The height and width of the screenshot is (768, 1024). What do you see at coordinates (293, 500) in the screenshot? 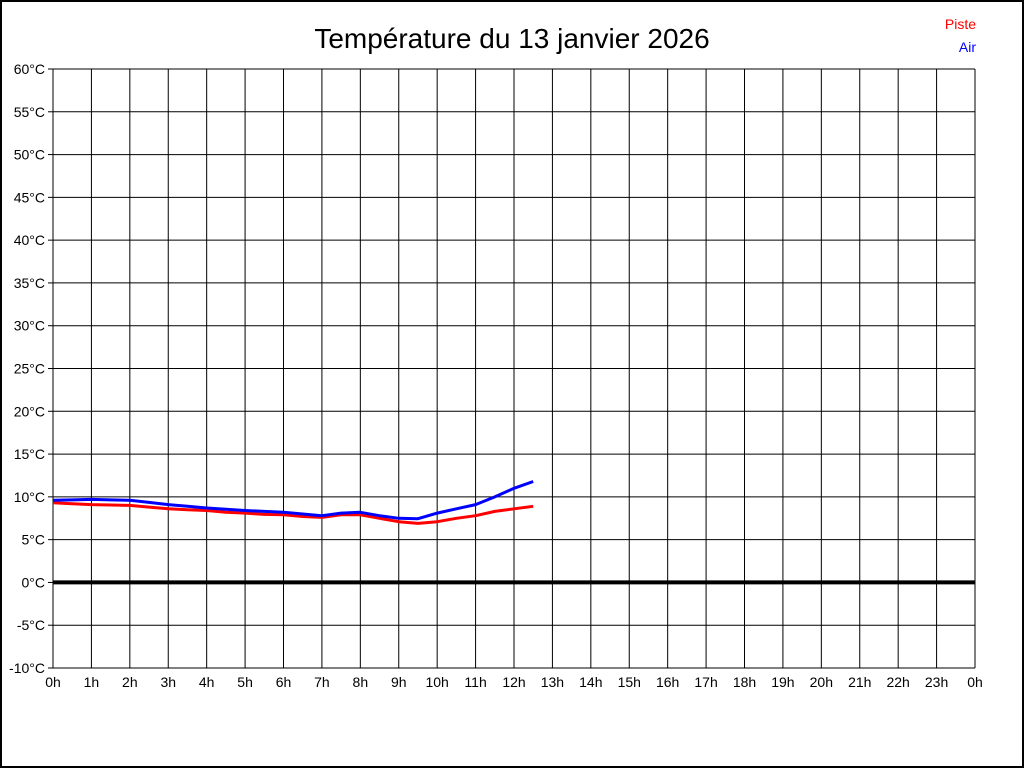
I see `series-line-air` at bounding box center [293, 500].